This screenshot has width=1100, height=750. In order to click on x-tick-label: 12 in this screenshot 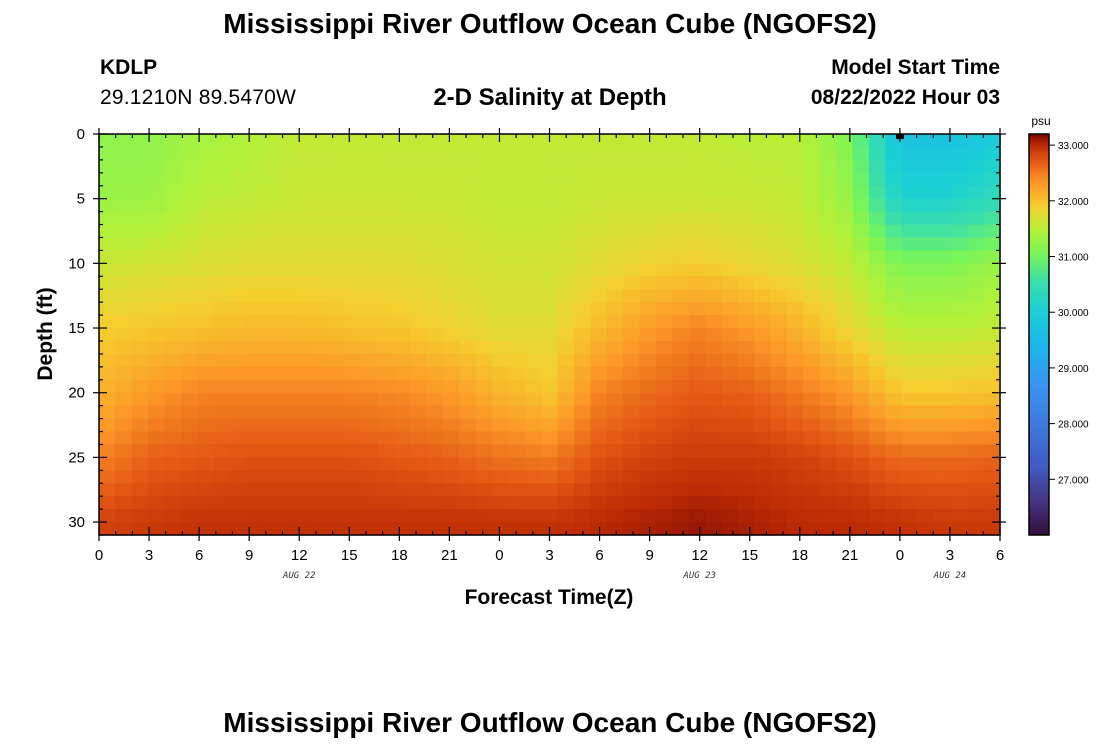, I will do `click(699, 555)`.